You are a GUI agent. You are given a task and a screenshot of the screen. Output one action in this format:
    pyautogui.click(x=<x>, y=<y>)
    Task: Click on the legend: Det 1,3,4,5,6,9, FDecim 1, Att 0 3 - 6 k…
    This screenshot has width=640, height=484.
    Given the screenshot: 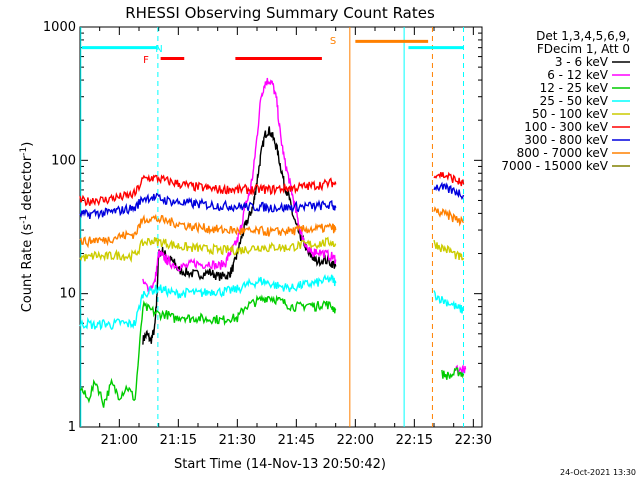 What is the action you would take?
    pyautogui.click(x=565, y=101)
    